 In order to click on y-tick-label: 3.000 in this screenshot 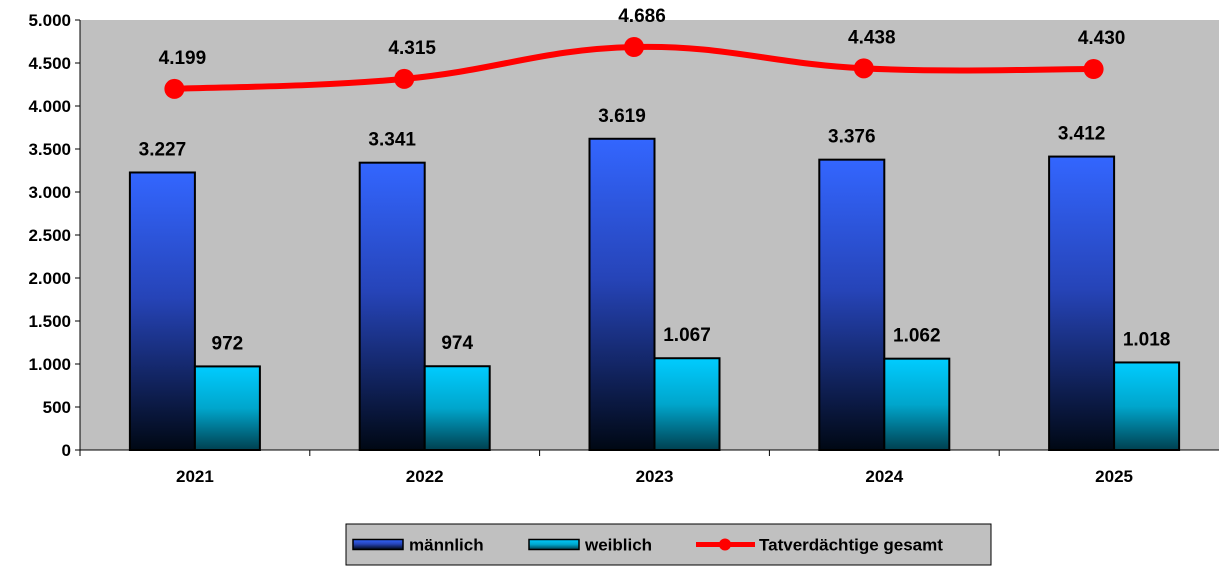, I will do `click(49, 192)`.